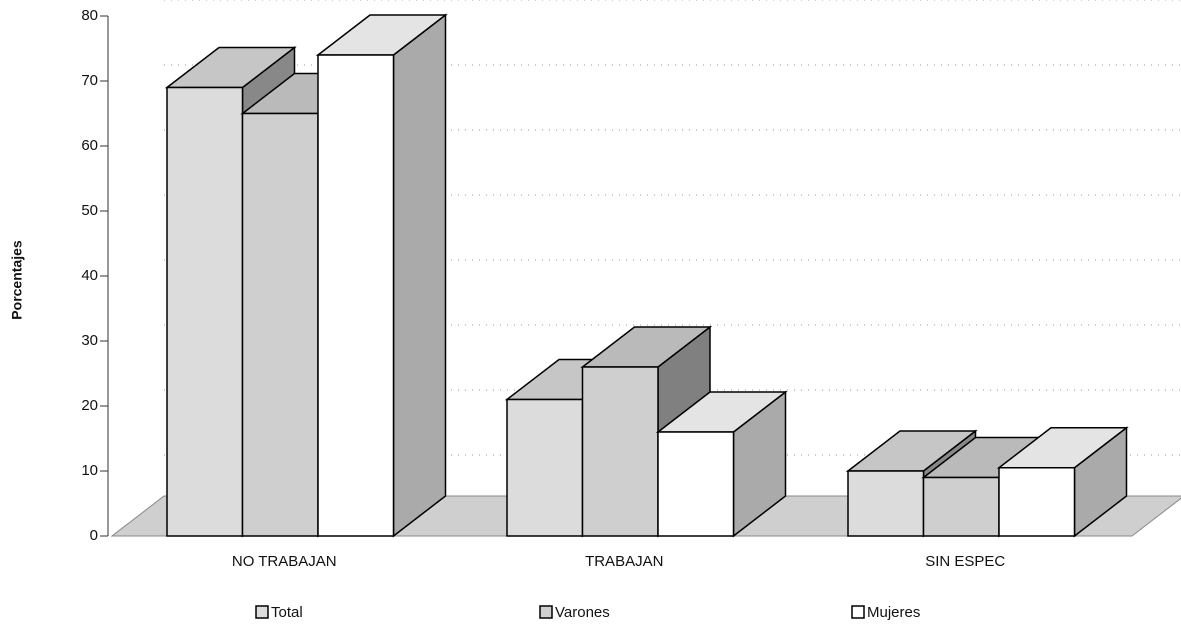 The image size is (1181, 629). What do you see at coordinates (89, 470) in the screenshot?
I see `y-tick-label: 10` at bounding box center [89, 470].